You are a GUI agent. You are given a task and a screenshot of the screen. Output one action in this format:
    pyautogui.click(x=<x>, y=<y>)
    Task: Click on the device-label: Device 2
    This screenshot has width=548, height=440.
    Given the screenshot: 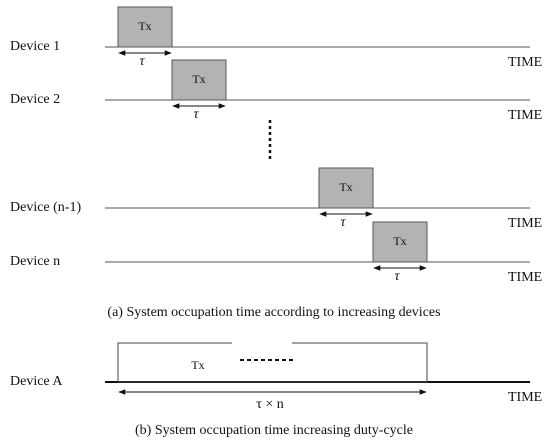 What is the action you would take?
    pyautogui.click(x=35, y=99)
    